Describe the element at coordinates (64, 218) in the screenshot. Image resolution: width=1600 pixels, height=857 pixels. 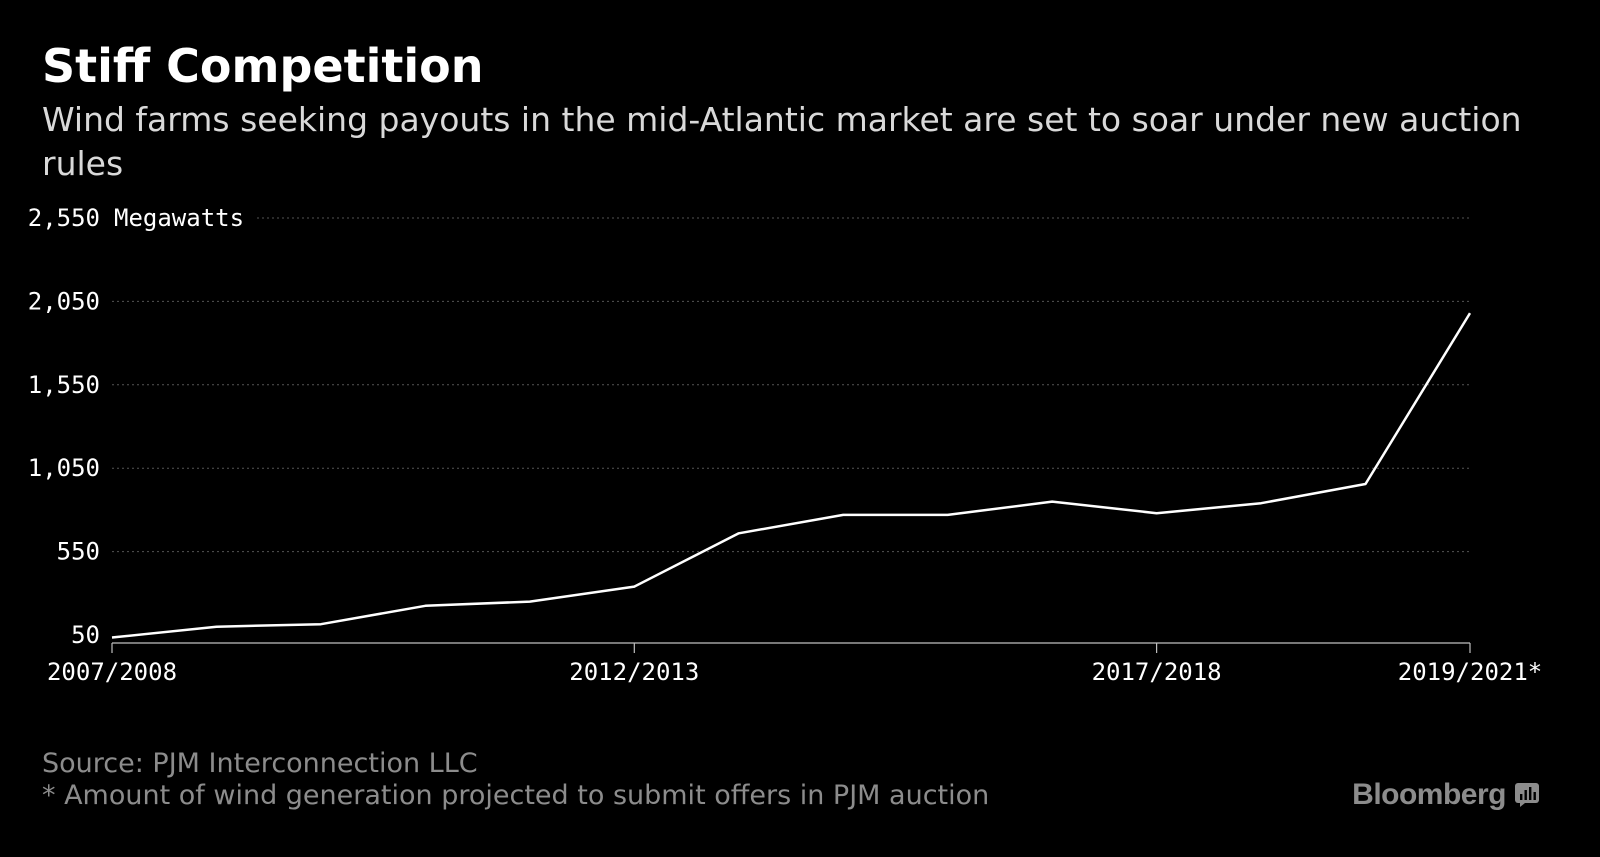
I see `y-tick-label: 2,550` at that location.